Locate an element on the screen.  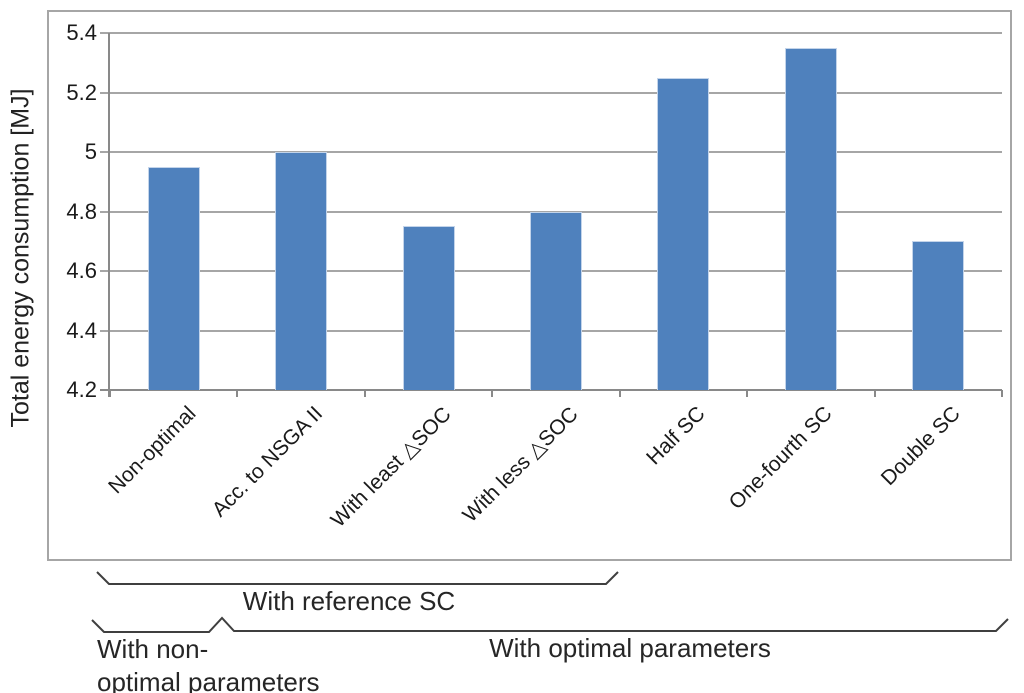
non-optimal-parameters-line1: With non- is located at coordinates (153, 649).